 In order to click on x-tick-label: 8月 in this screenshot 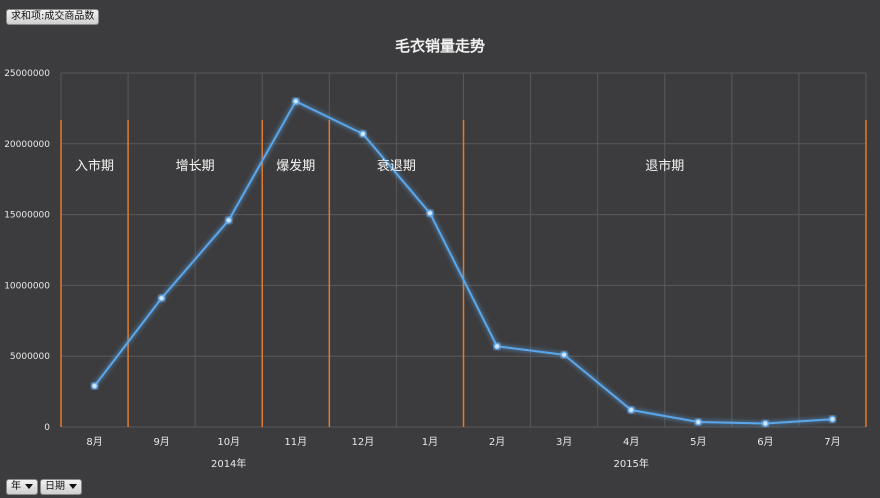, I will do `click(94, 442)`.